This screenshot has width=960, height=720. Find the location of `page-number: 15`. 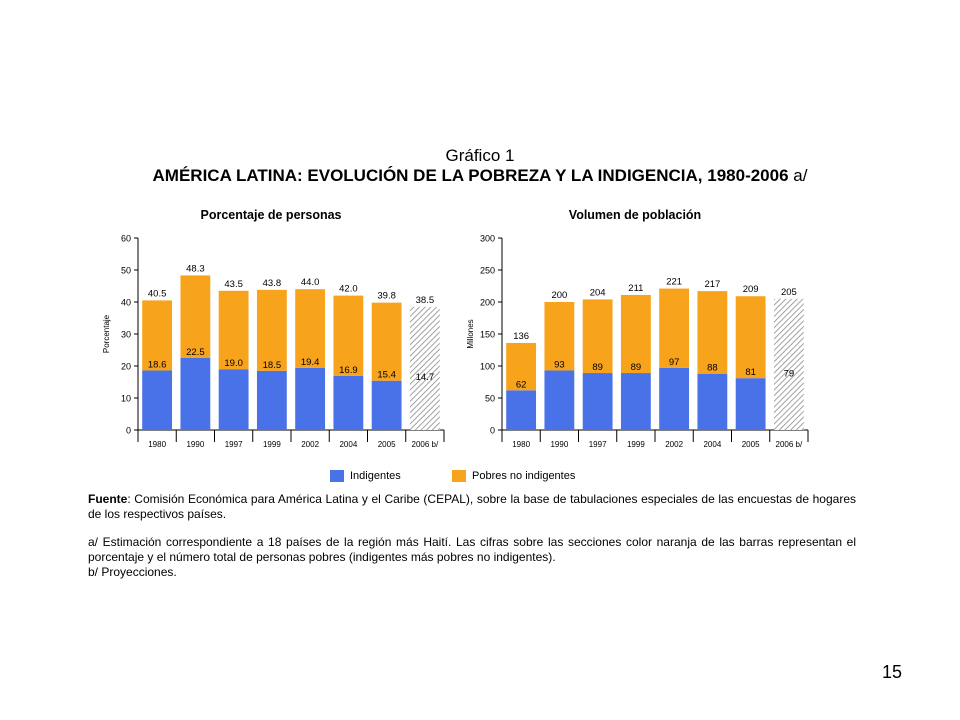

page-number: 15 is located at coordinates (892, 672).